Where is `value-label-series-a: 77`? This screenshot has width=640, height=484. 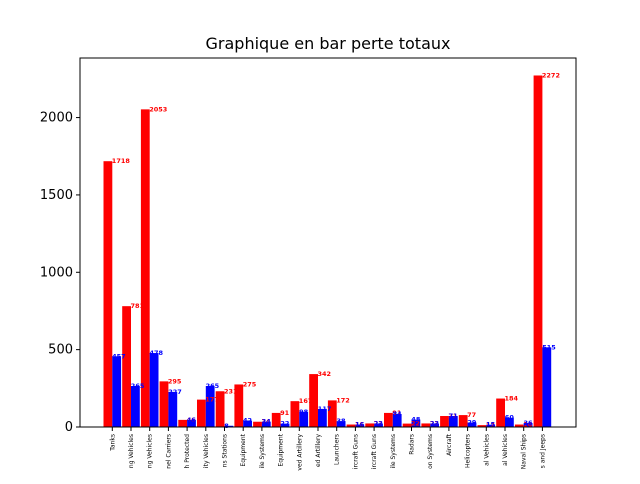 value-label-series-a: 77 is located at coordinates (471, 415).